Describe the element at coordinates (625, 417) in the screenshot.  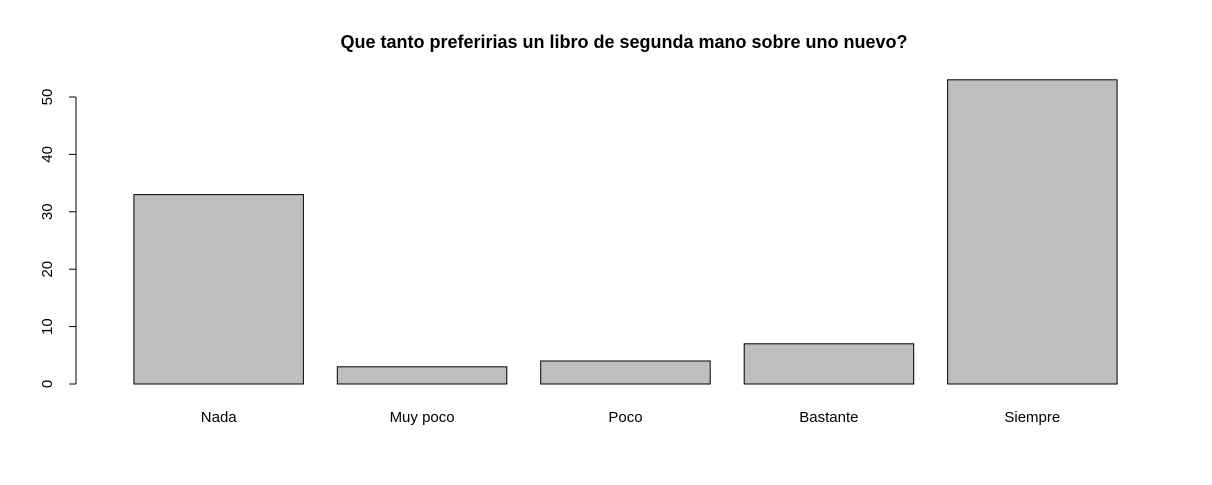
I see `x-category-label: Poco` at that location.